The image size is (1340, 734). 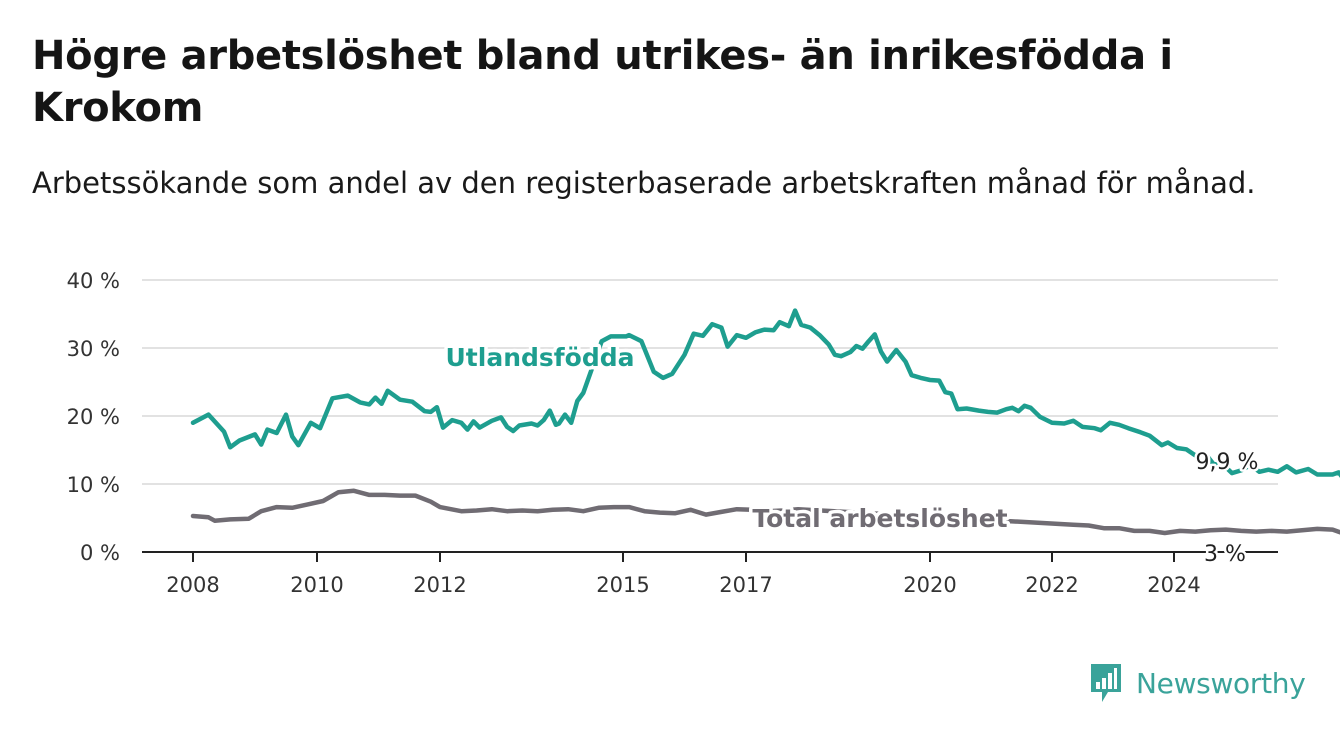 I want to click on y-tick-label: 20 %, so click(x=93, y=417).